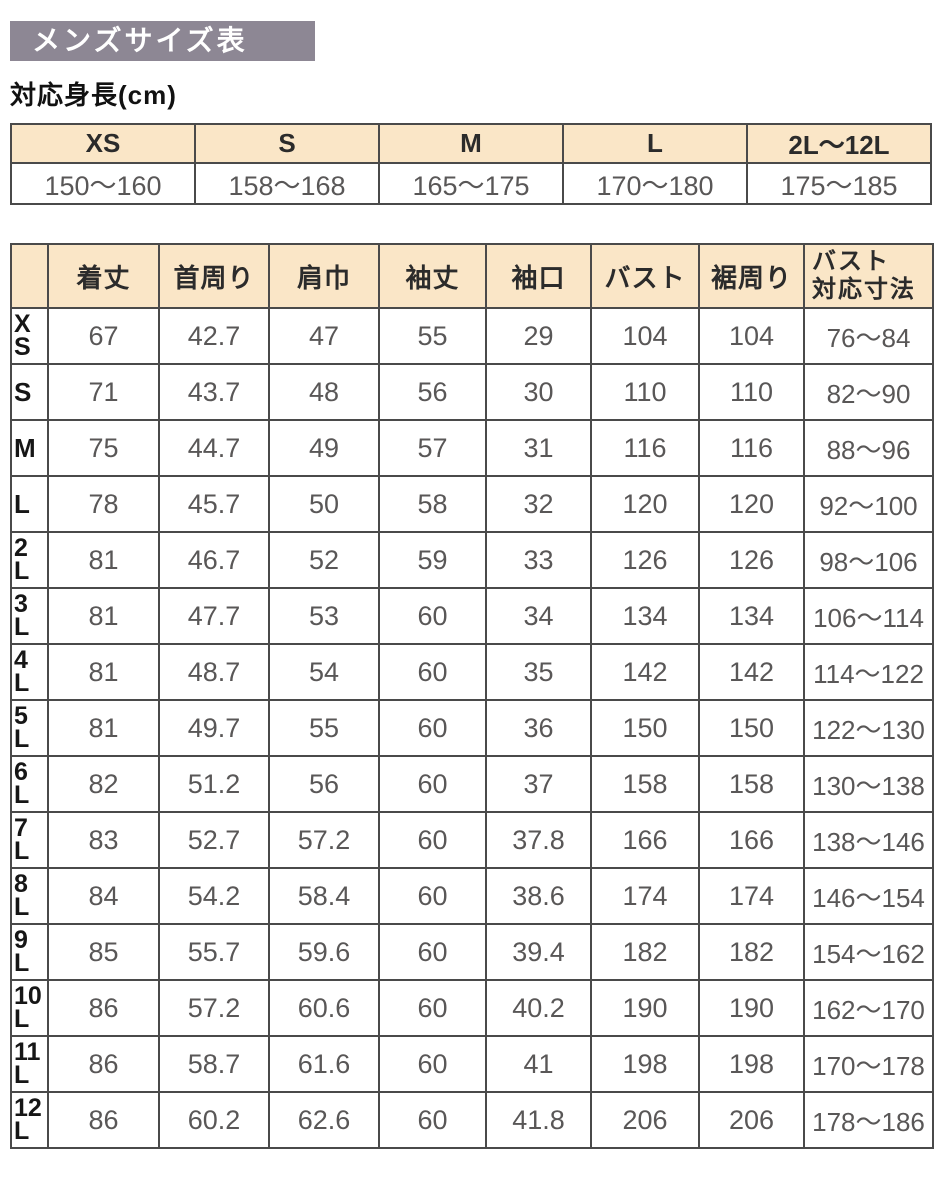 The height and width of the screenshot is (1200, 940). Describe the element at coordinates (21, 548) in the screenshot. I see `size-label-line: 2` at that location.